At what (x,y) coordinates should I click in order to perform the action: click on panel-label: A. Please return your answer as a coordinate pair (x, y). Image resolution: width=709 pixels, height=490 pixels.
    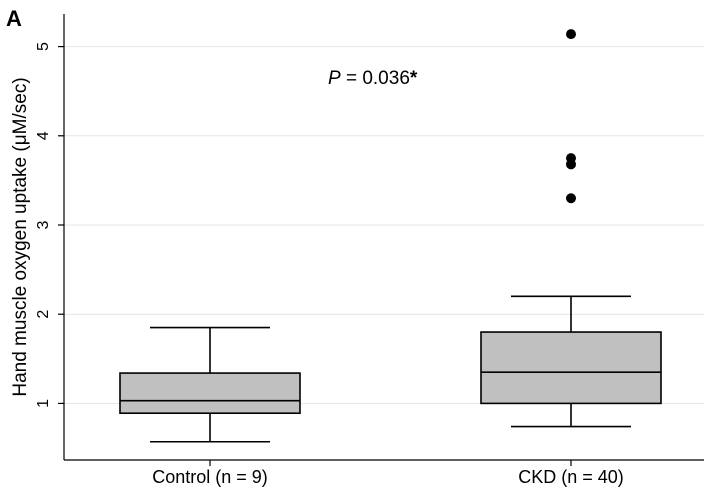
    Looking at the image, I should click on (14, 18).